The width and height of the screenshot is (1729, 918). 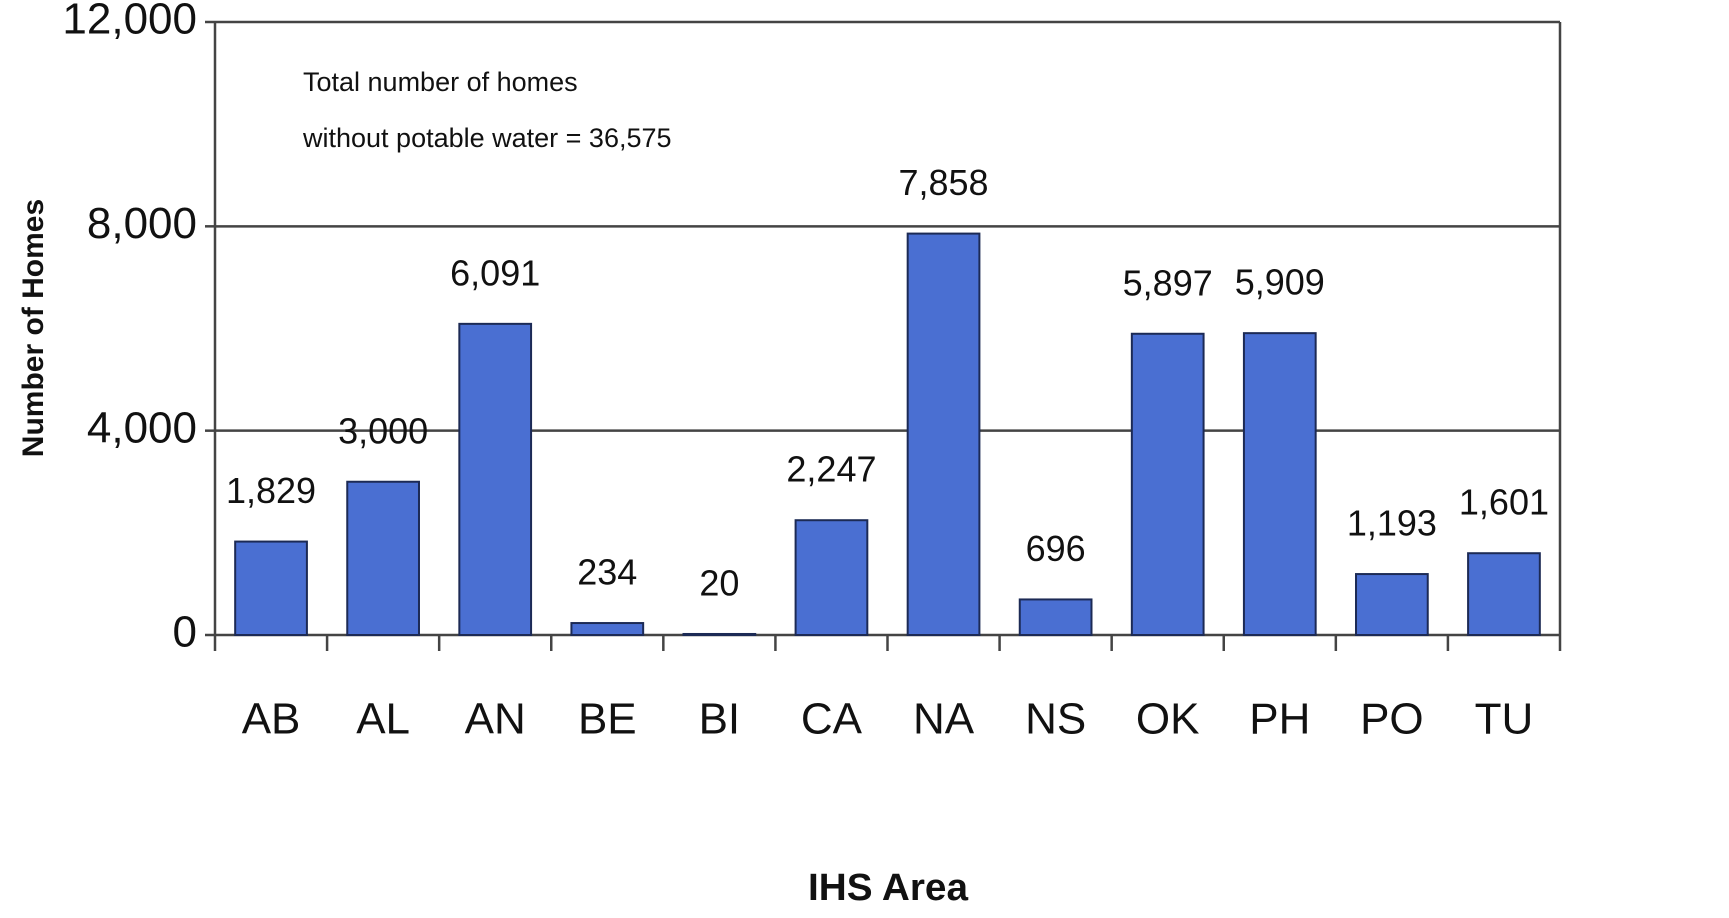 What do you see at coordinates (1392, 719) in the screenshot?
I see `x-tick-label: PO` at bounding box center [1392, 719].